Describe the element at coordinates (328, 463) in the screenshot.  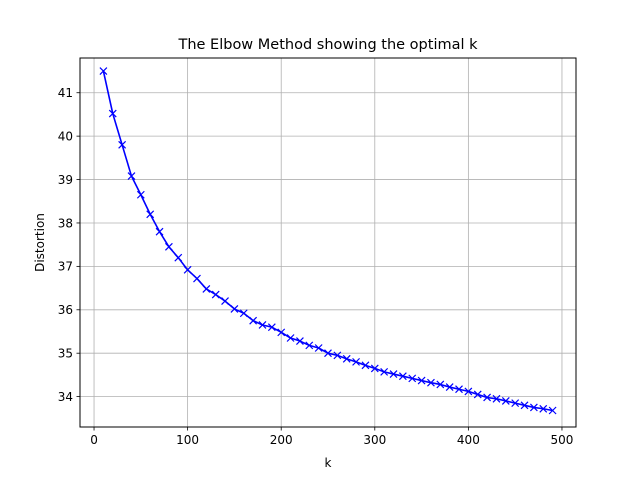
I see `x-axis-label: k` at that location.